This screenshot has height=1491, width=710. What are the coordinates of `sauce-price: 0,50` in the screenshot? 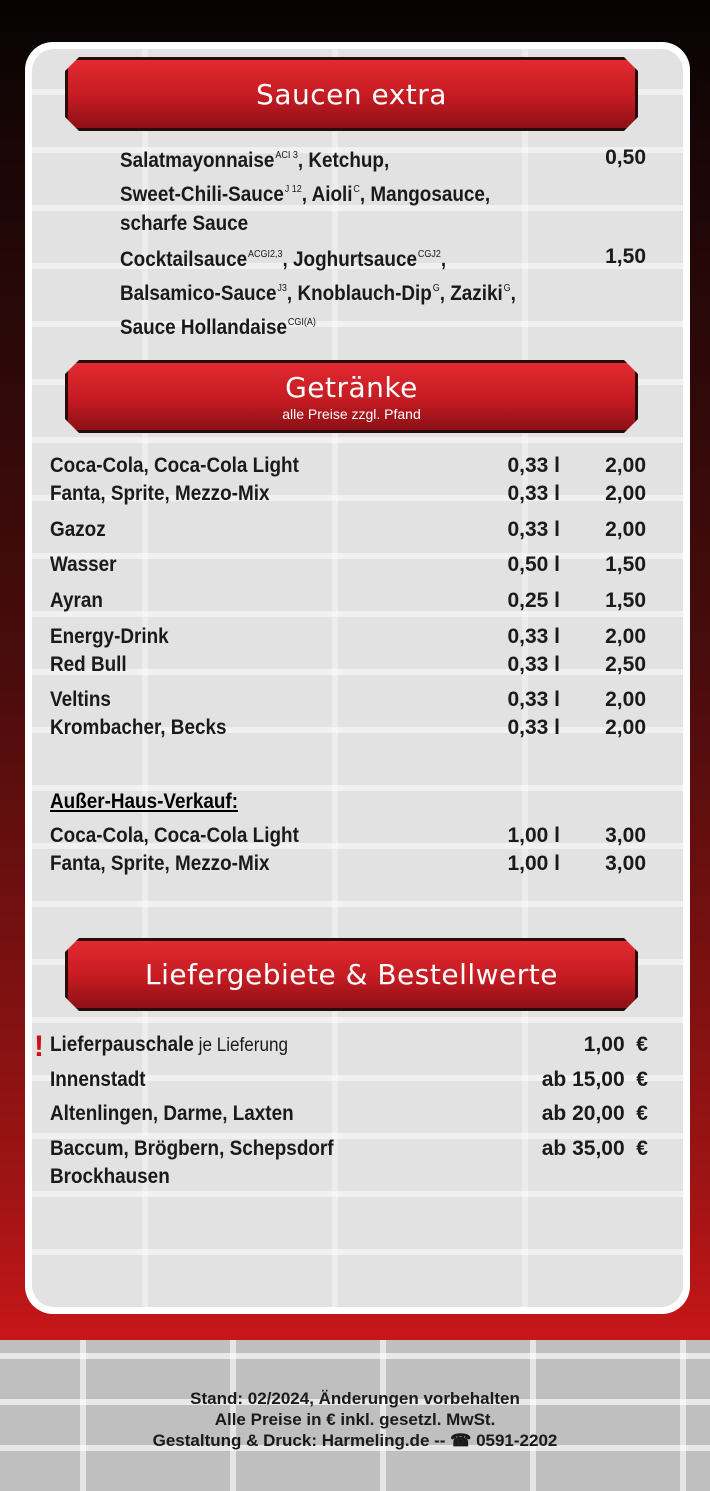 It's located at (625, 157).